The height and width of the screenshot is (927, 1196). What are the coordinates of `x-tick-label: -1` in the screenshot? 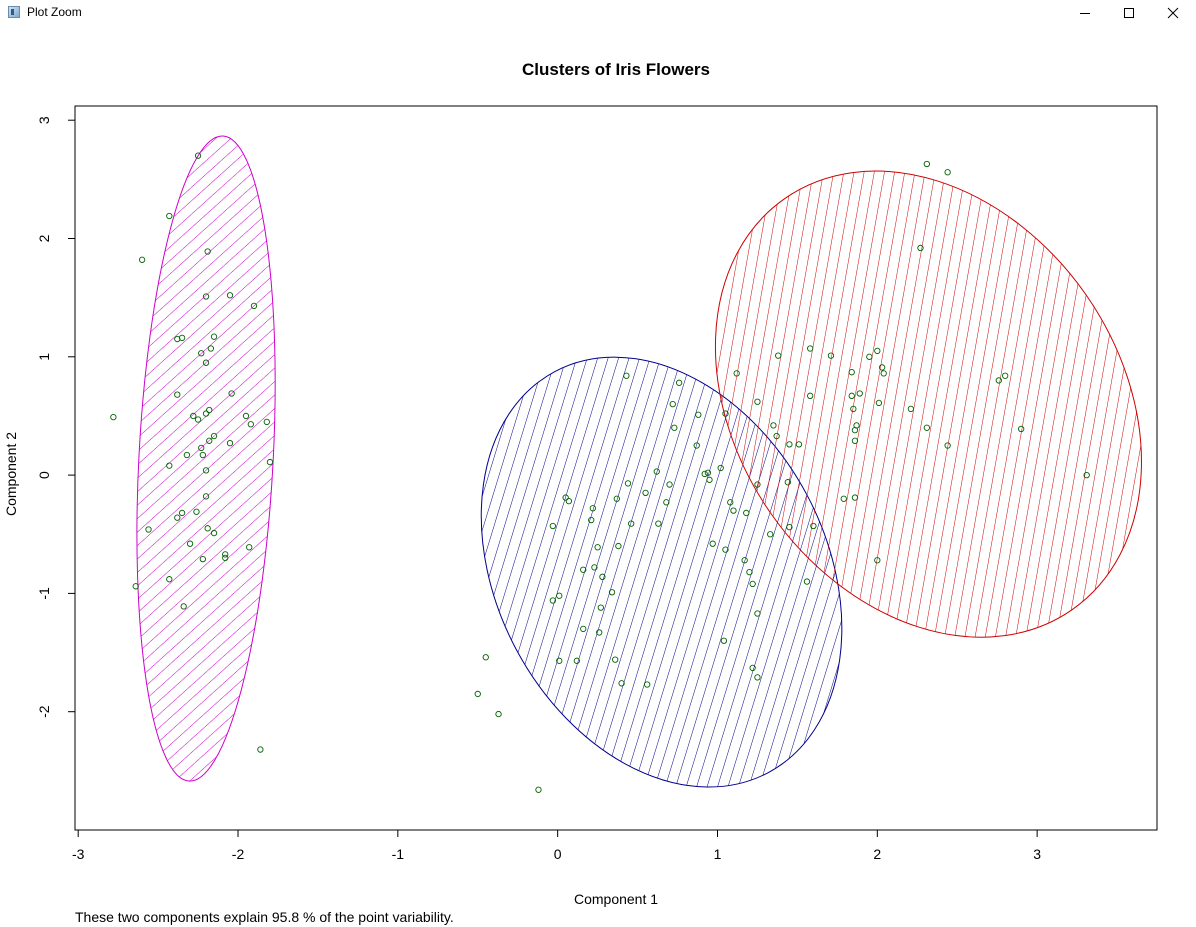 It's located at (398, 854).